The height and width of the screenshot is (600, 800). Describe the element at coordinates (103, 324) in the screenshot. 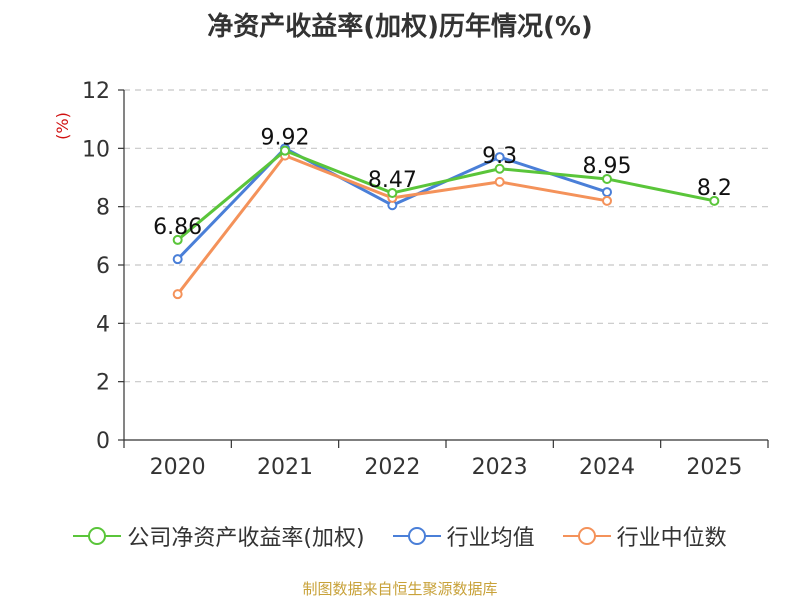

I see `y-tick-label-4: 4` at that location.